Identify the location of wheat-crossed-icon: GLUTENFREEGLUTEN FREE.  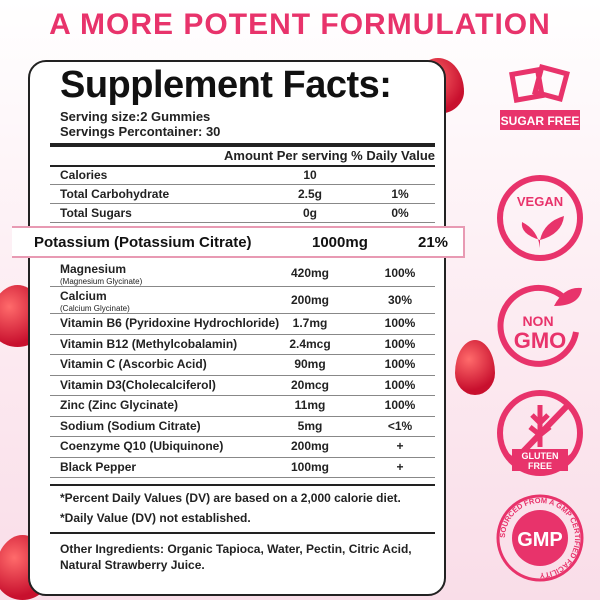
(540, 433).